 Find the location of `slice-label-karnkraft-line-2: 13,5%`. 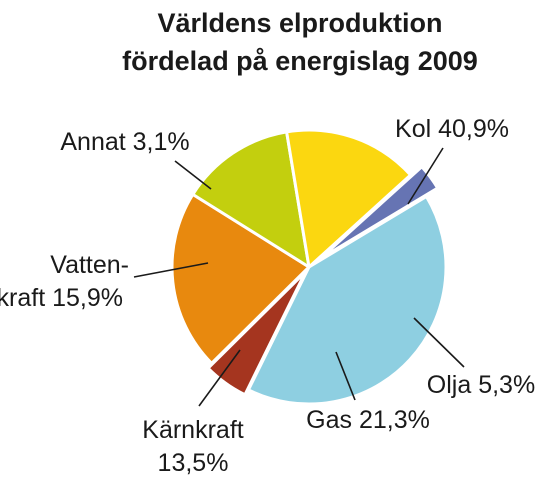

slice-label-karnkraft-line-2: 13,5% is located at coordinates (193, 463).